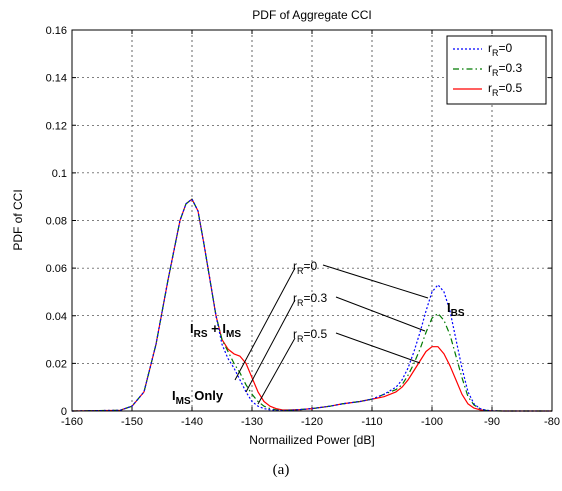 This screenshot has height=491, width=562. What do you see at coordinates (331, 334) in the screenshot?
I see `annotation-leaders` at bounding box center [331, 334].